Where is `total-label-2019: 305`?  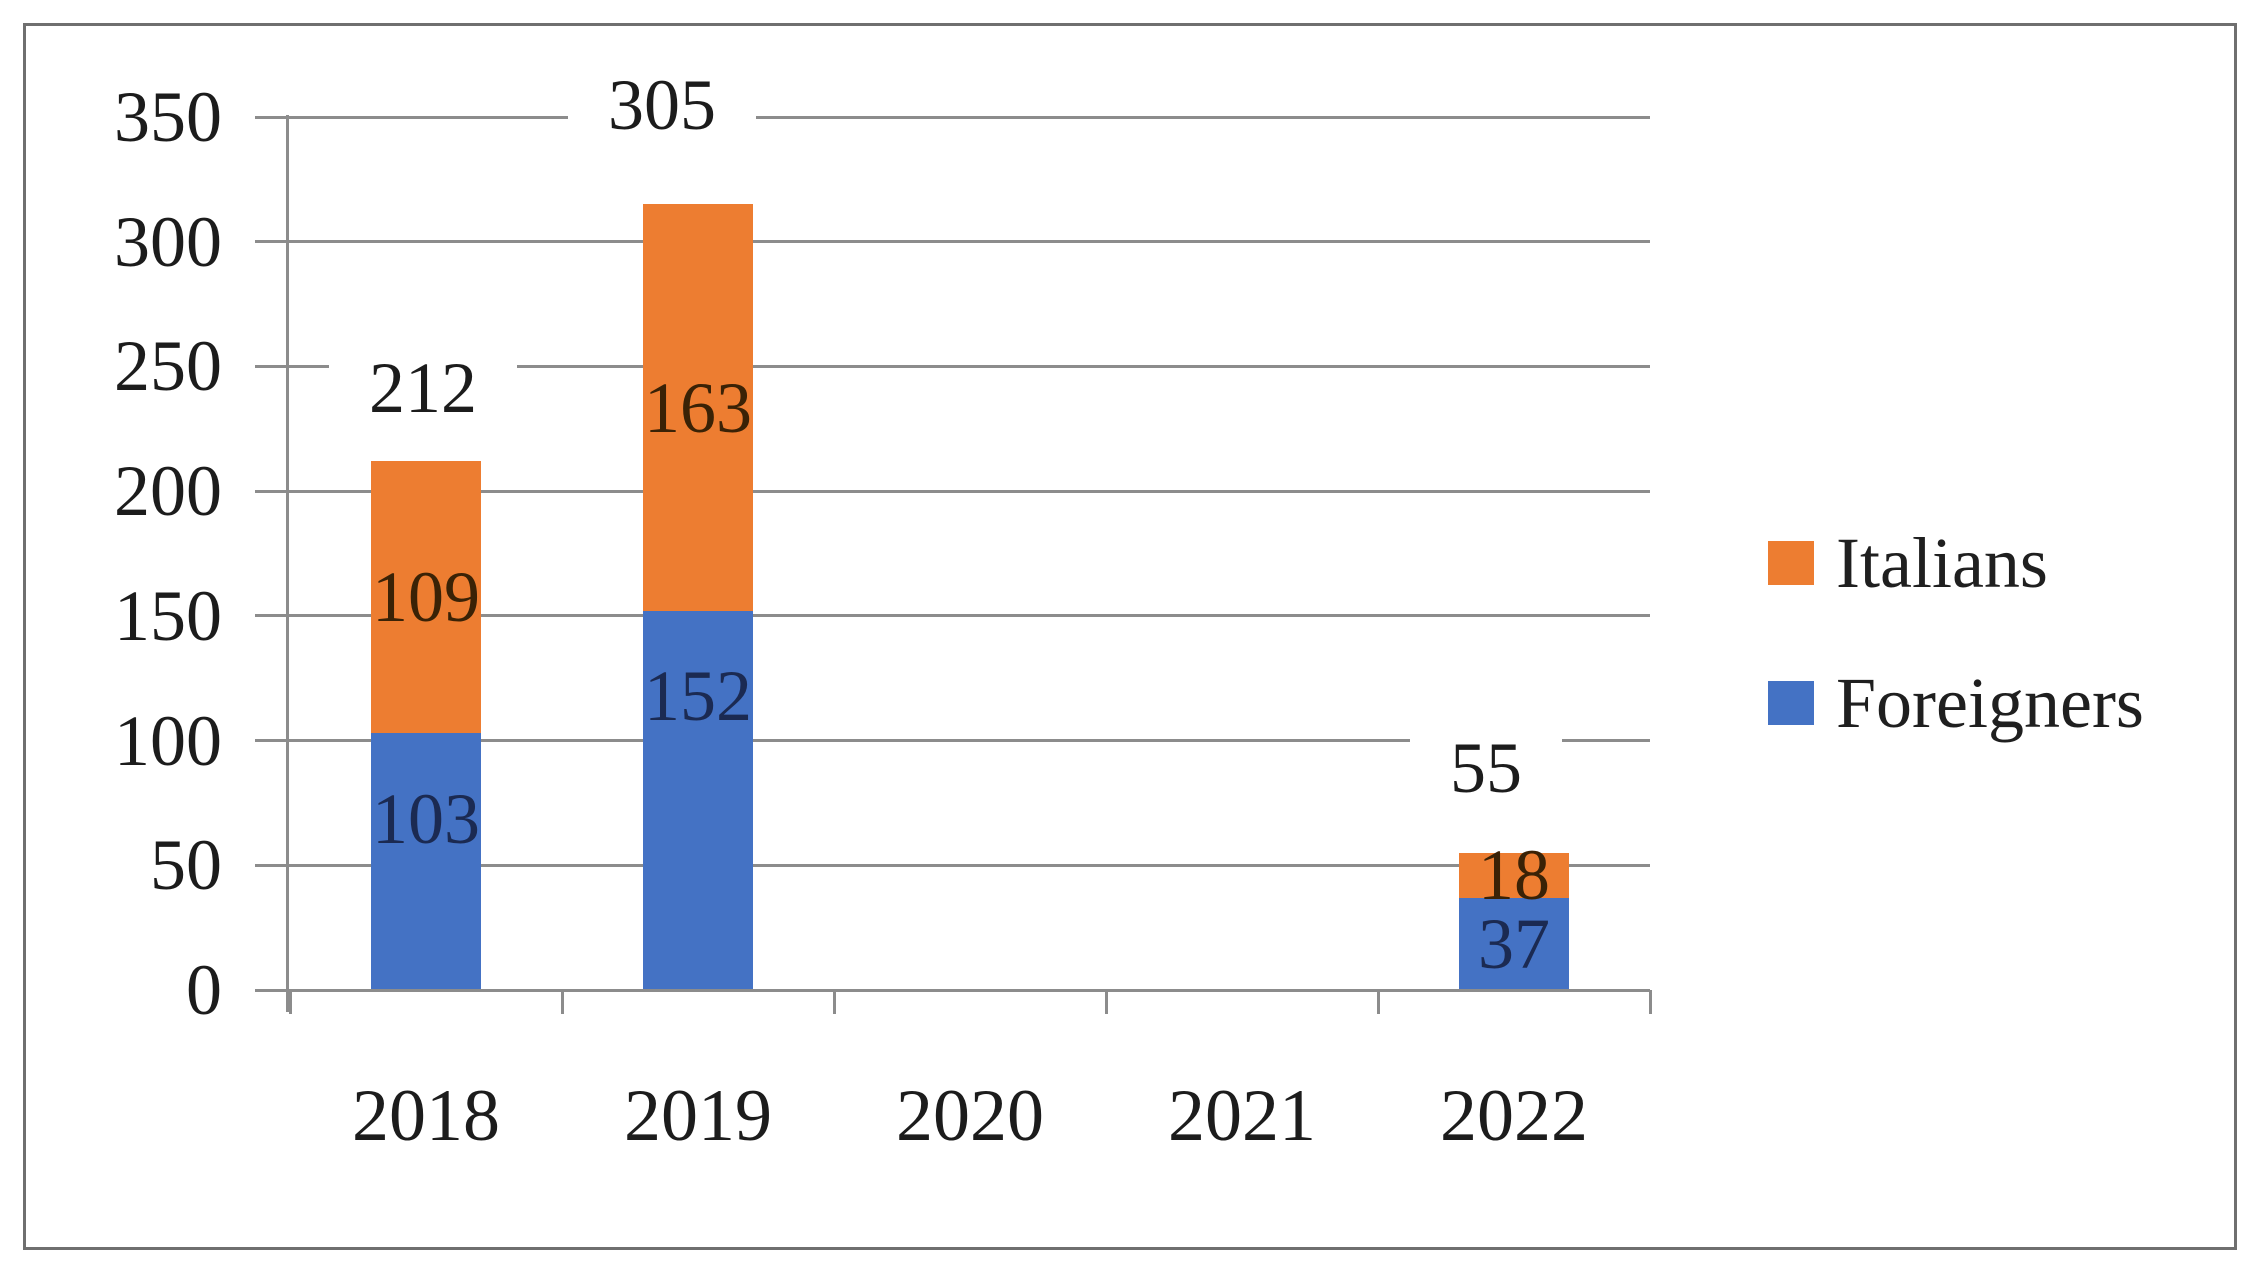 total-label-2019: 305 is located at coordinates (662, 105).